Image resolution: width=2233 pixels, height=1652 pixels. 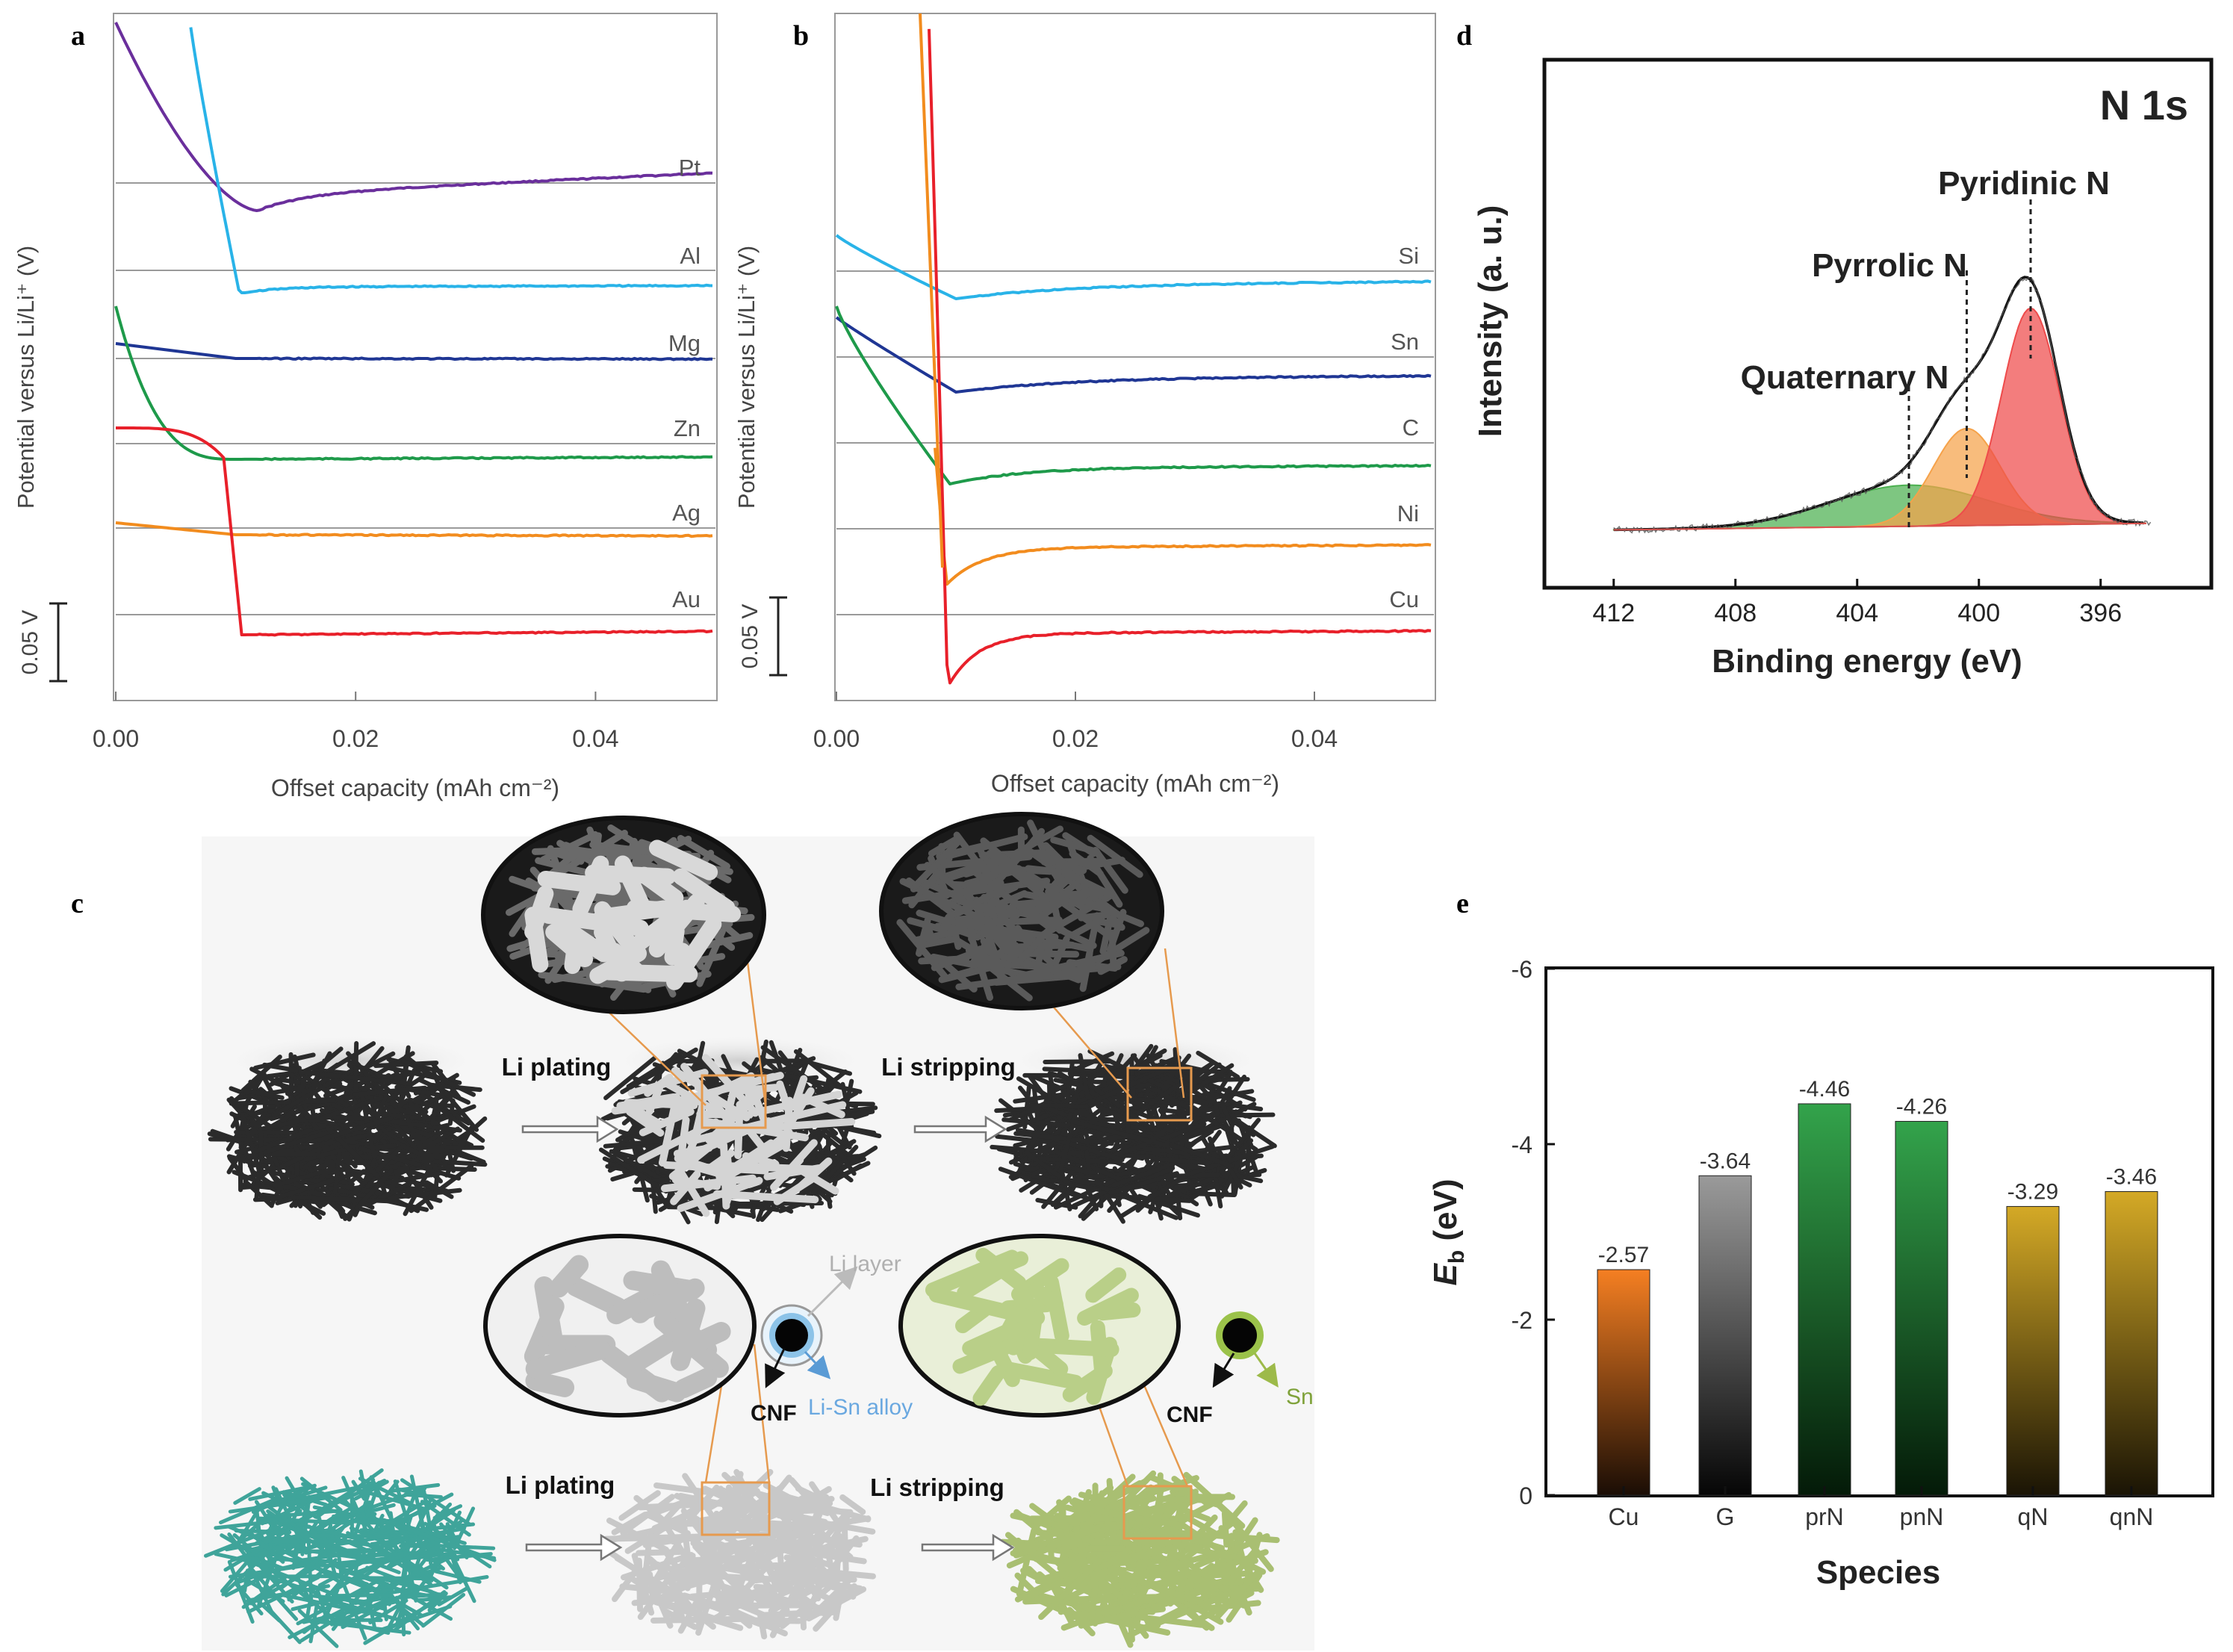 What do you see at coordinates (1735, 613) in the screenshot?
I see `x-tick-label: 408` at bounding box center [1735, 613].